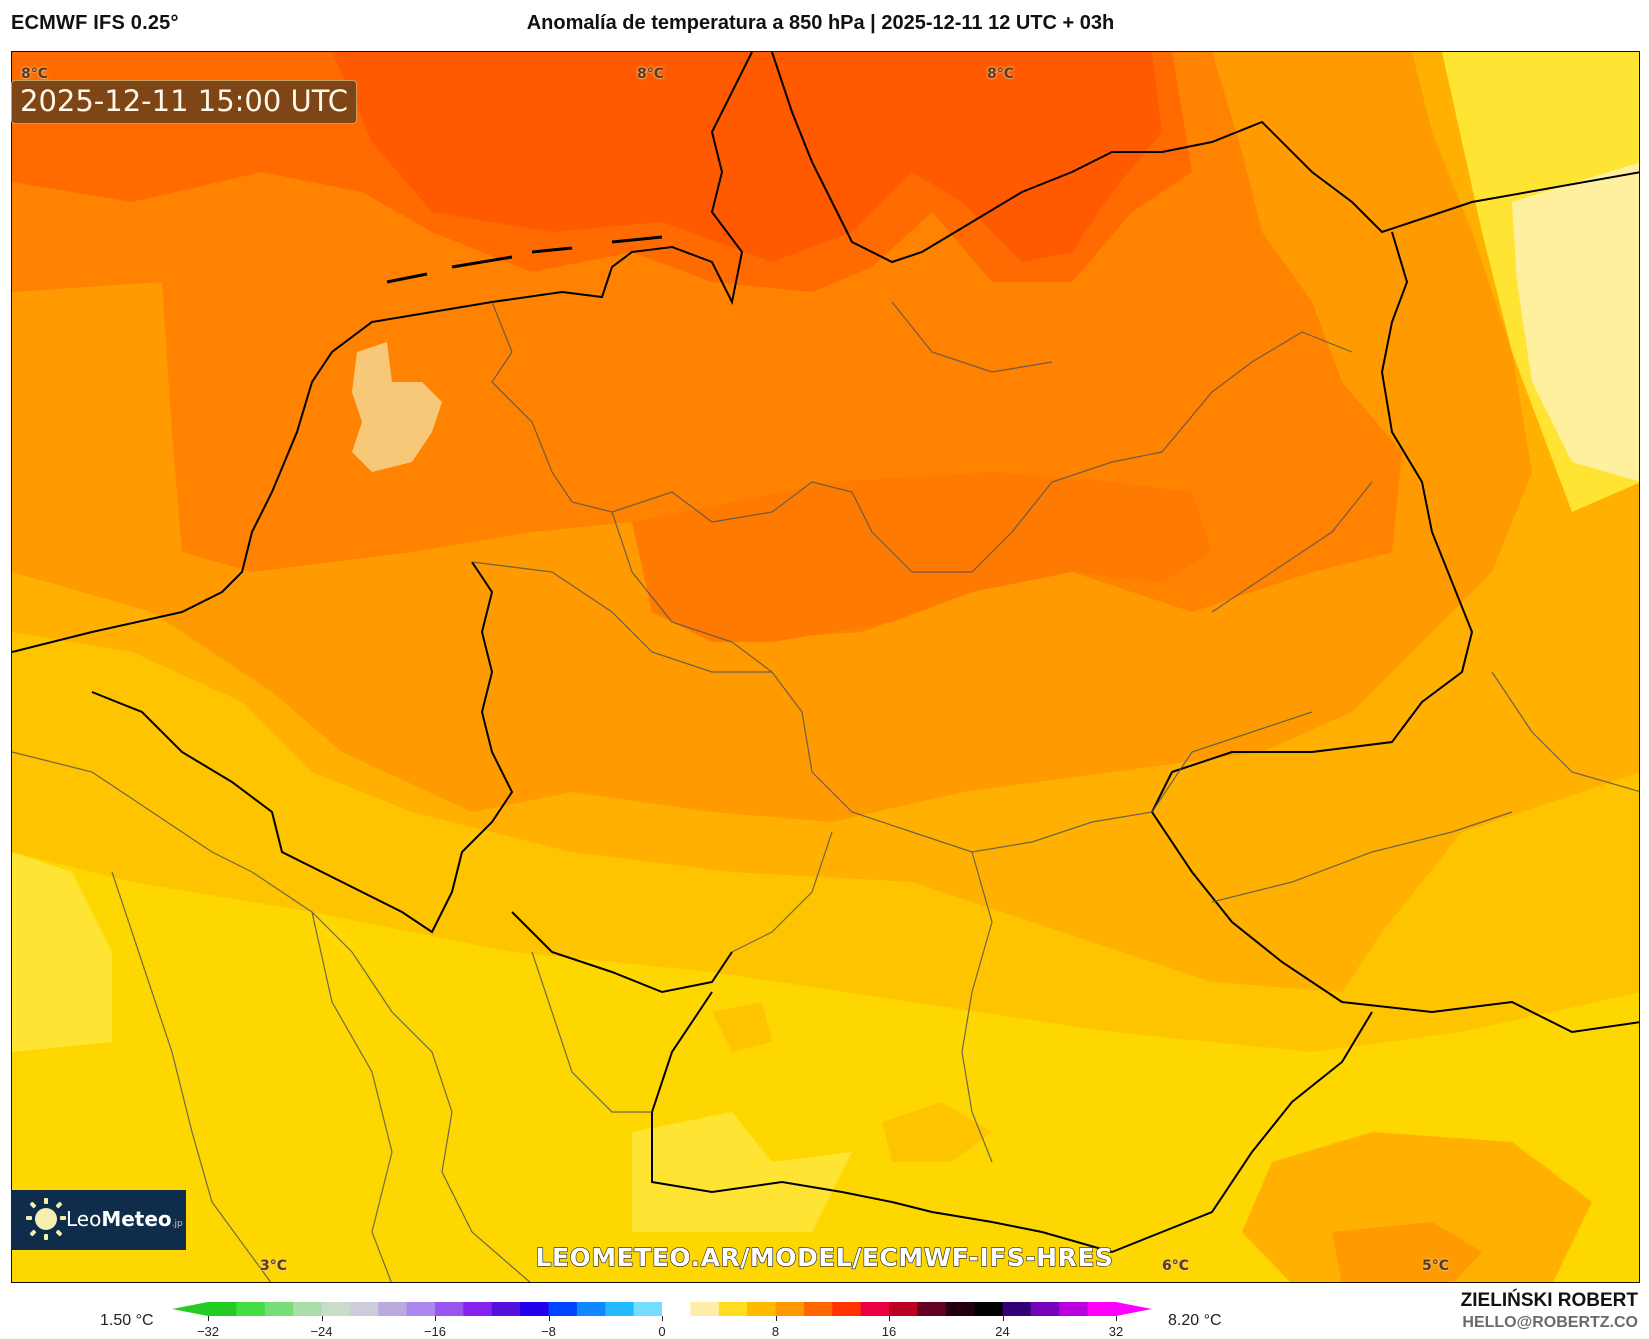  What do you see at coordinates (662, 1309) in the screenshot?
I see `colorbar` at bounding box center [662, 1309].